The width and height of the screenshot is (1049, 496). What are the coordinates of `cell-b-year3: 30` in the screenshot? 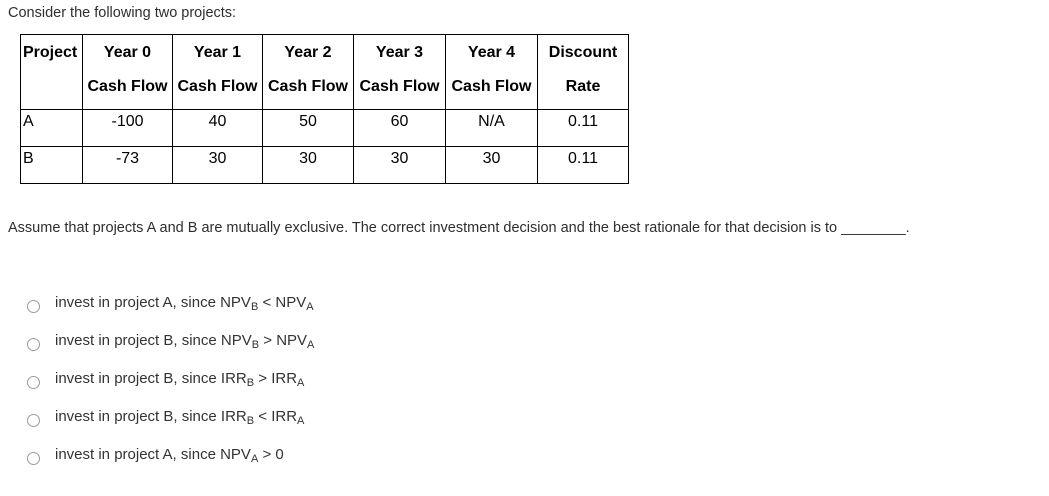 It's located at (399, 165).